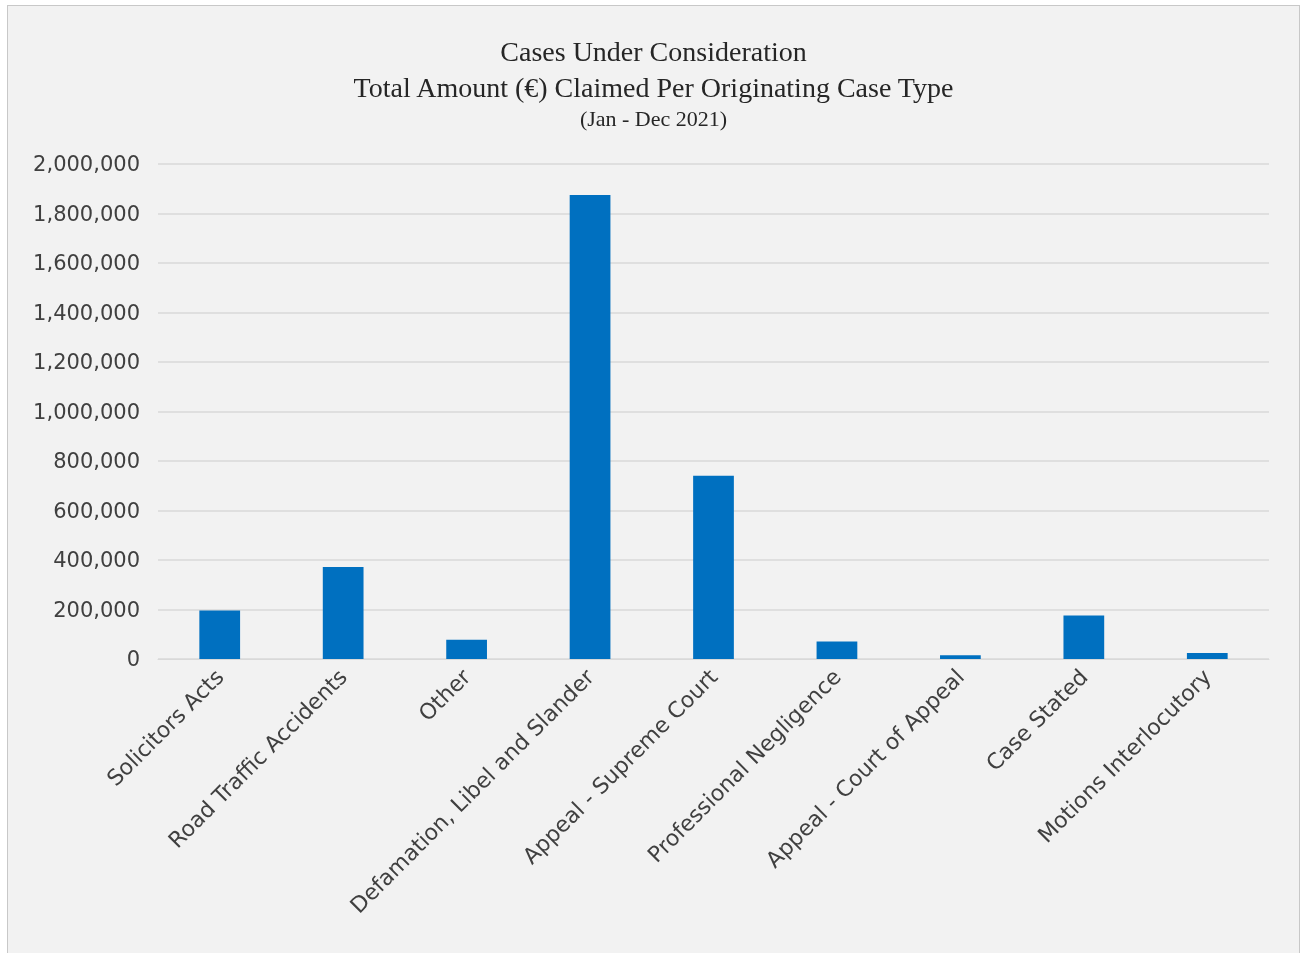 The width and height of the screenshot is (1301, 953). I want to click on y-tick-label: 1,800,000, so click(86, 213).